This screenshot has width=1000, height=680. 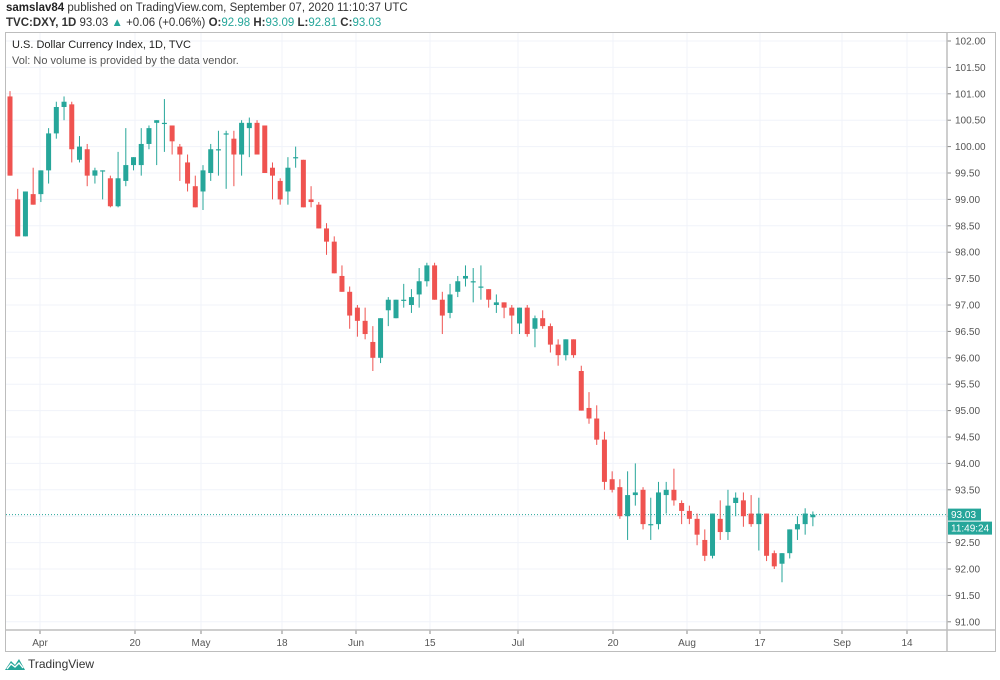 I want to click on tradingview-logo: TradingView, so click(x=49, y=664).